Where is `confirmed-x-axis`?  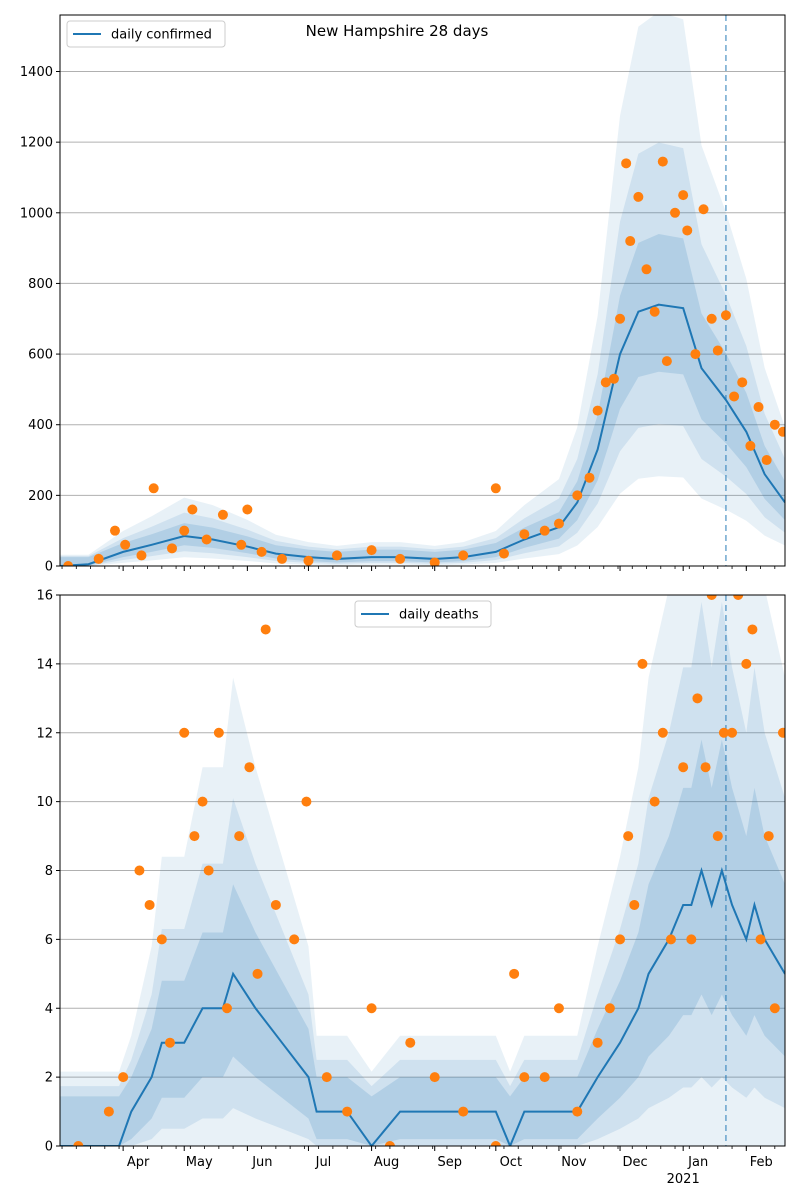
confirmed-x-axis is located at coordinates (418, 568).